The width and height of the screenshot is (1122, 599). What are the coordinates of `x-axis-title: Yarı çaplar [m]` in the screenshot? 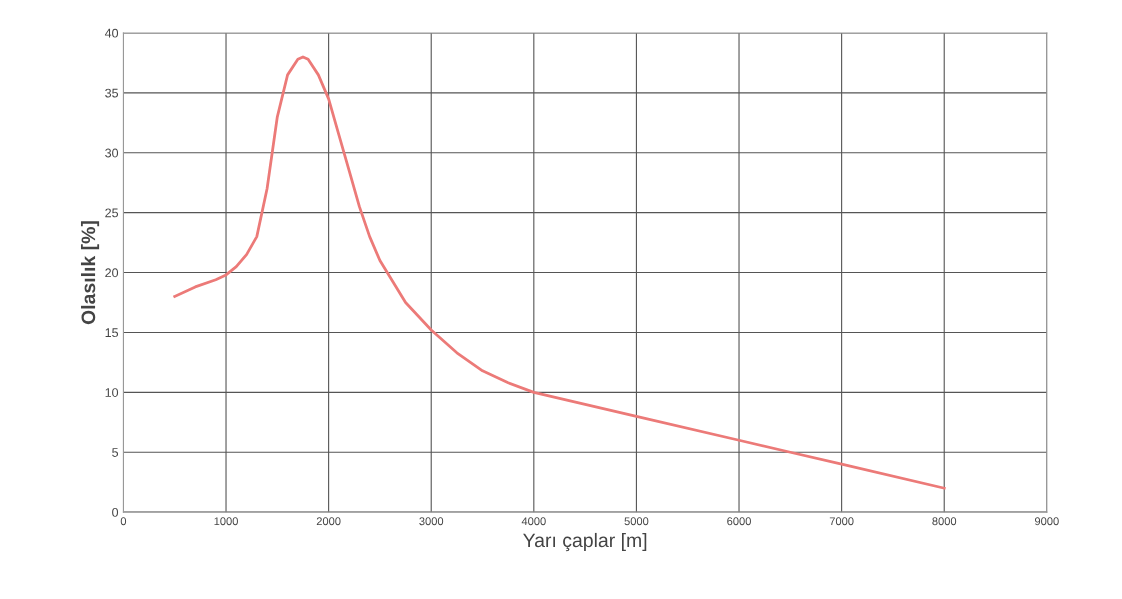 It's located at (585, 542).